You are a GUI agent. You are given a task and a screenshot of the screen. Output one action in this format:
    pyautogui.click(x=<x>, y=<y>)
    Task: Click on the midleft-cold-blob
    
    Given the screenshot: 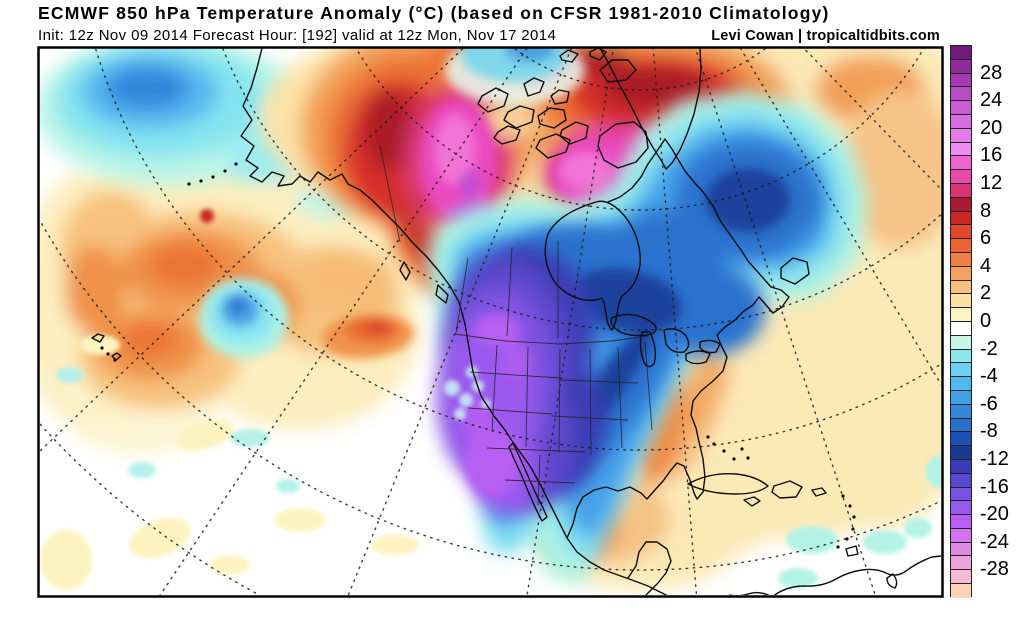 What is the action you would take?
    pyautogui.click(x=244, y=318)
    